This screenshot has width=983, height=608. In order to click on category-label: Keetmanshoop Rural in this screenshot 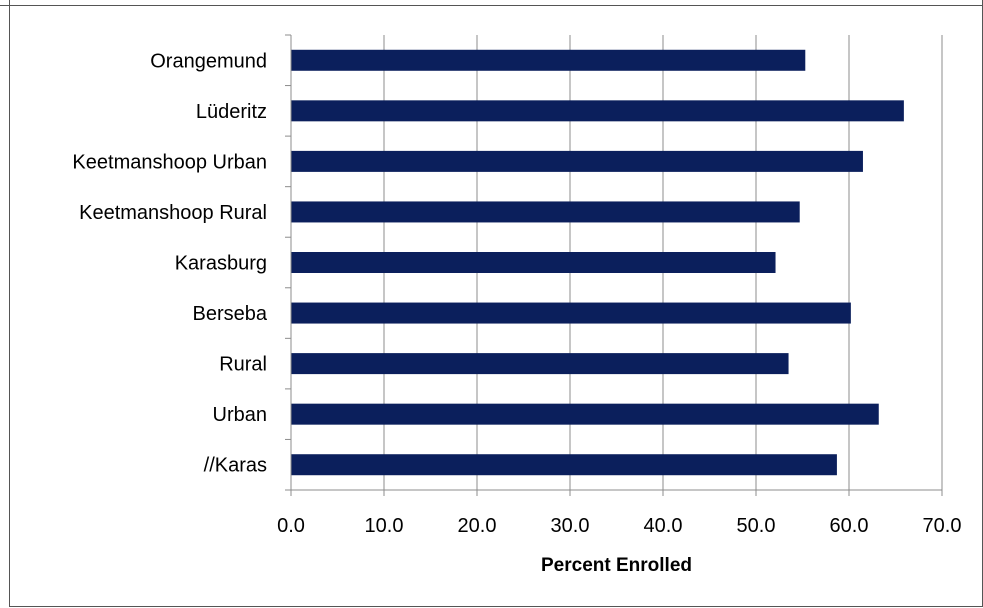, I will do `click(173, 213)`.